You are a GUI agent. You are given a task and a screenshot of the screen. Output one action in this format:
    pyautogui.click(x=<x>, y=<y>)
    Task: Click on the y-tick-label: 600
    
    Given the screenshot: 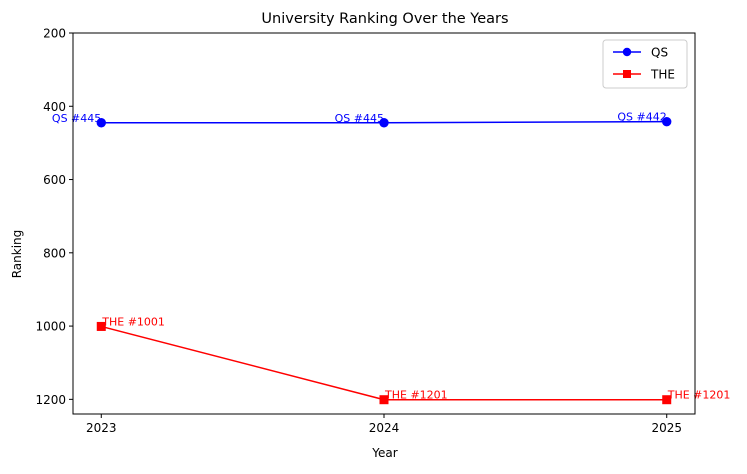 What is the action you would take?
    pyautogui.click(x=54, y=180)
    